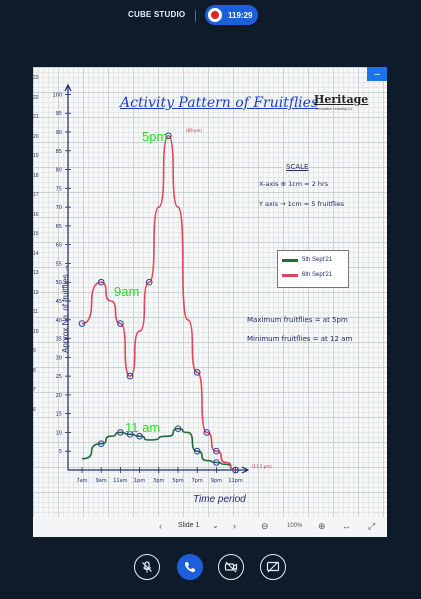 The height and width of the screenshot is (599, 421). I want to click on chevron-down-icon: ⌄, so click(215, 525).